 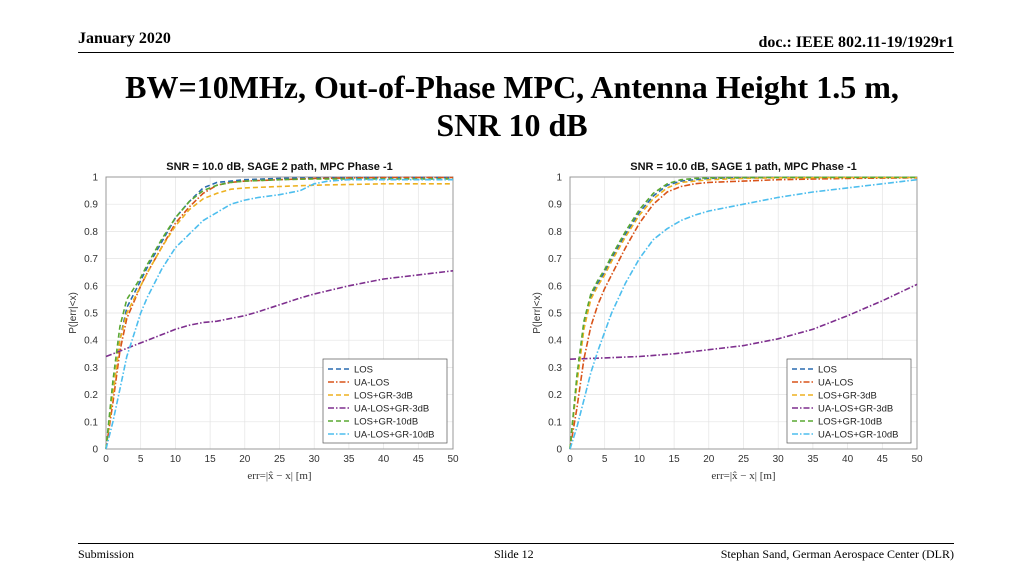 I want to click on plot-title: SNR = 10.0 dB, SAGE 2 path, MPC Phase -1, so click(x=279, y=167).